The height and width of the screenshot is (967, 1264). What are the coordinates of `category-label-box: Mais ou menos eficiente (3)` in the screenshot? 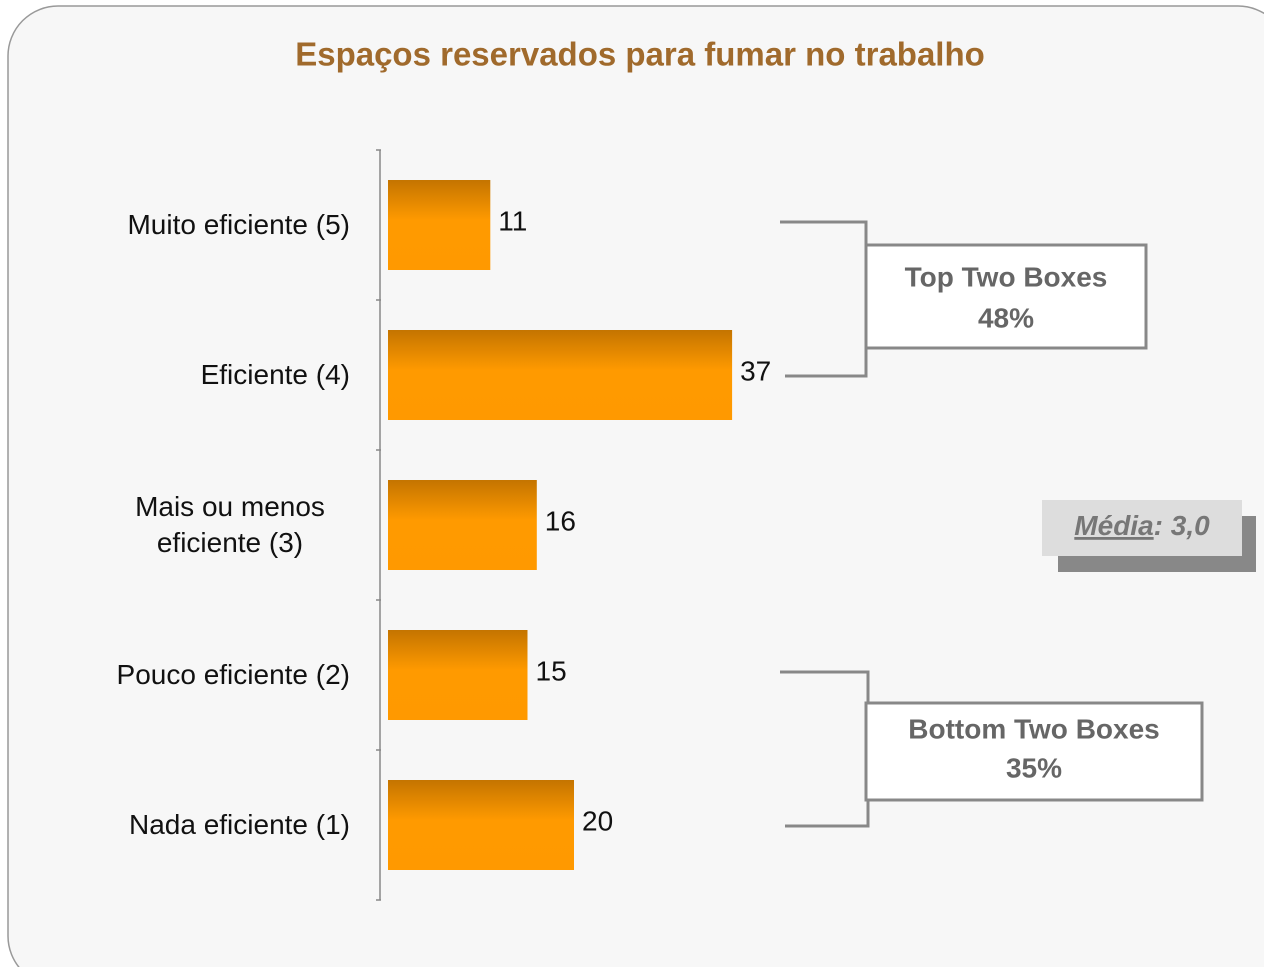 It's located at (230, 525).